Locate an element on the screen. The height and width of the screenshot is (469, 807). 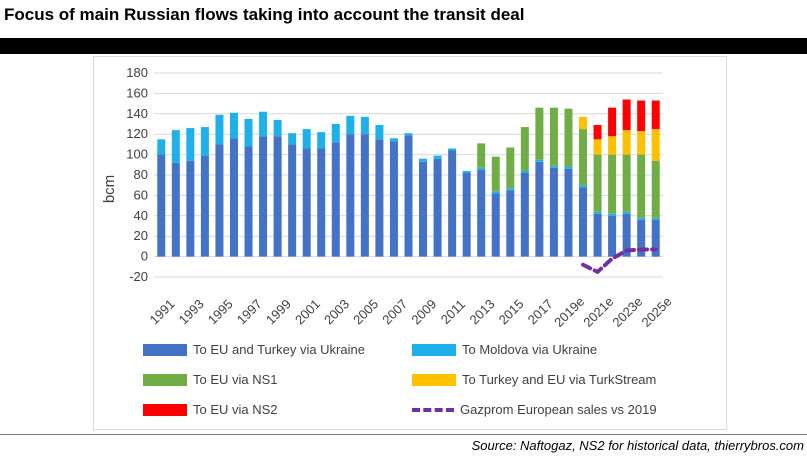
y-tick-label: 60 is located at coordinates (141, 194).